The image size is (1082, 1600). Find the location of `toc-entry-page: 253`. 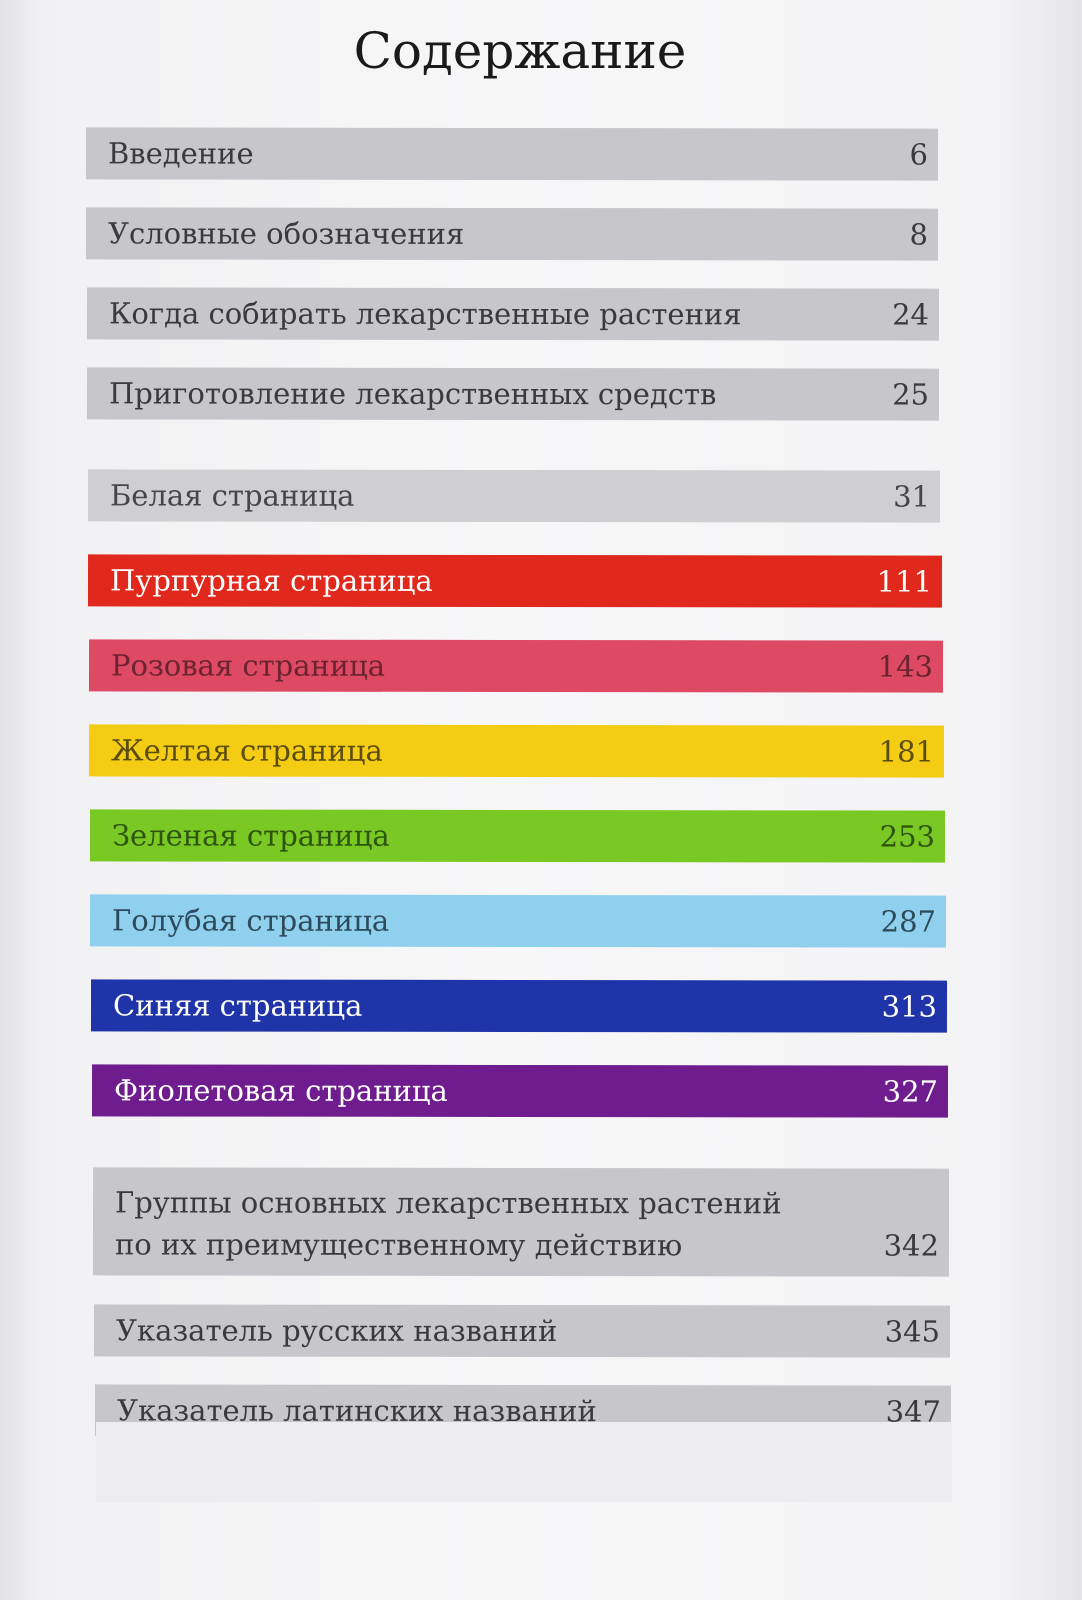

toc-entry-page: 253 is located at coordinates (907, 836).